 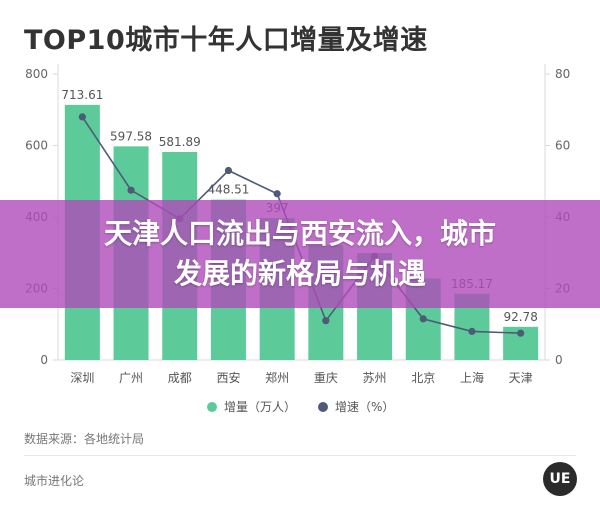 What do you see at coordinates (226, 40) in the screenshot?
I see `chart-title: TOP10城市十年人口增量及增速` at bounding box center [226, 40].